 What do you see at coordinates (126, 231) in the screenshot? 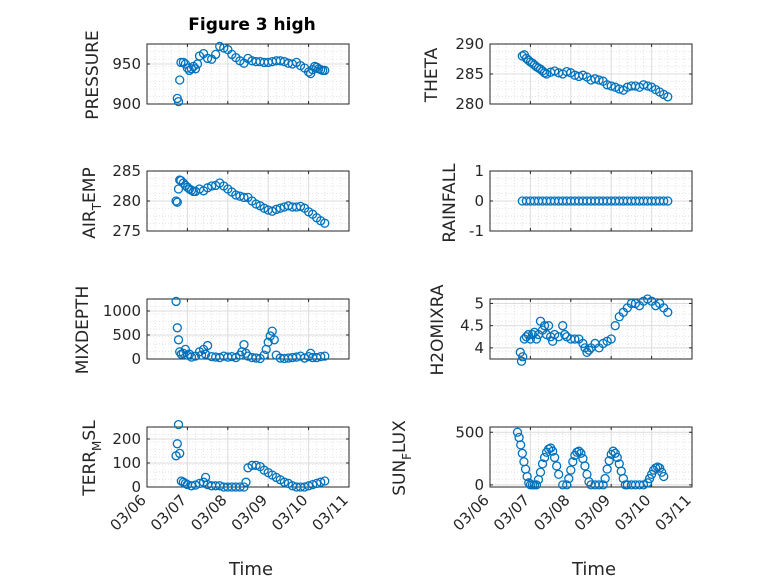
I see `y-tick-label: 275` at bounding box center [126, 231].